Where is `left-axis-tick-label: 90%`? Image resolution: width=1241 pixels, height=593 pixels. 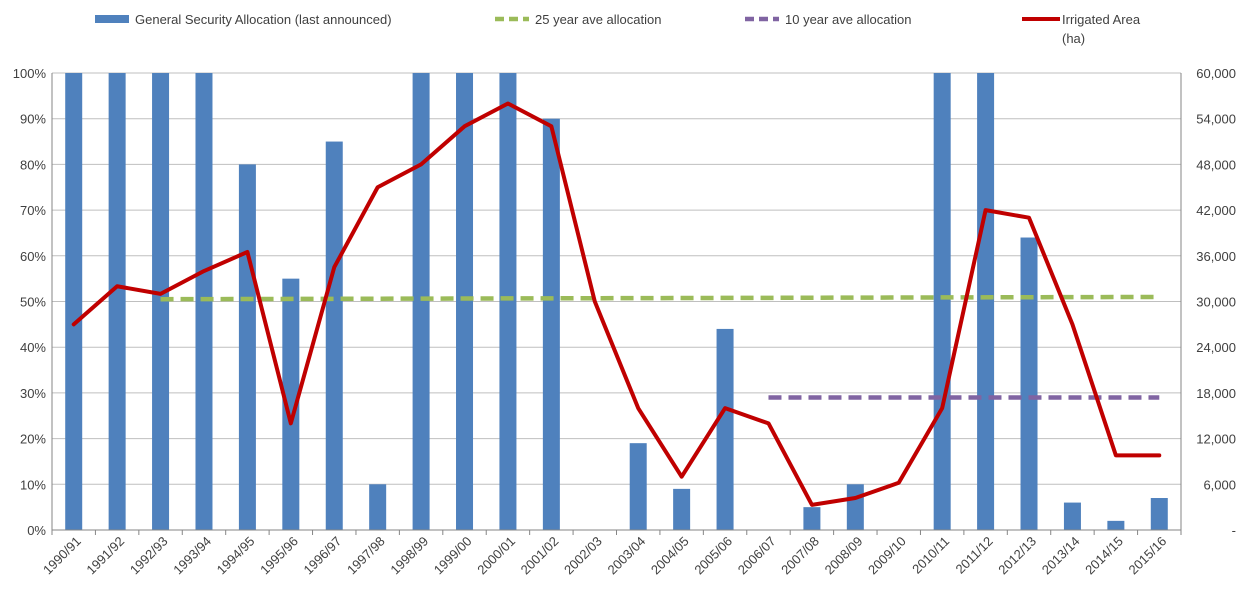 left-axis-tick-label: 90% is located at coordinates (33, 119).